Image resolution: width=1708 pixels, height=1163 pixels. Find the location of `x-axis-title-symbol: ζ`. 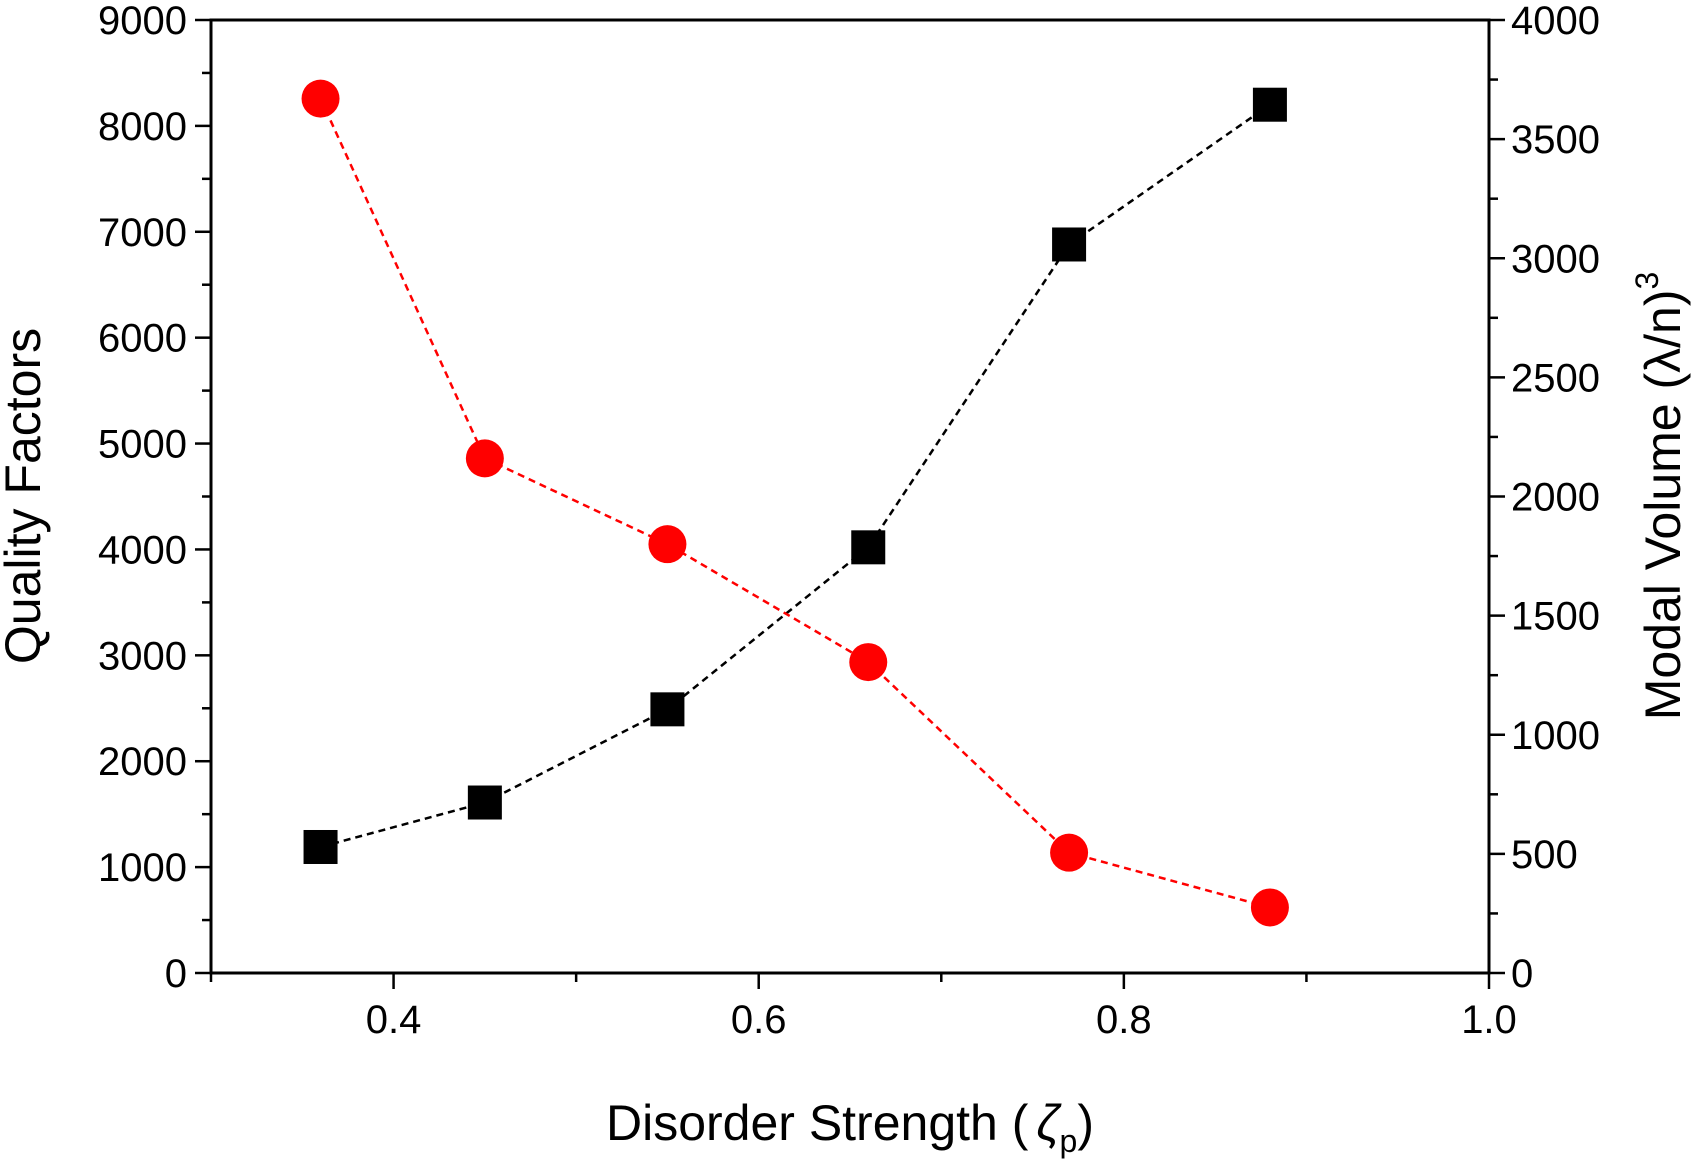

x-axis-title-symbol: ζ is located at coordinates (1049, 1123).